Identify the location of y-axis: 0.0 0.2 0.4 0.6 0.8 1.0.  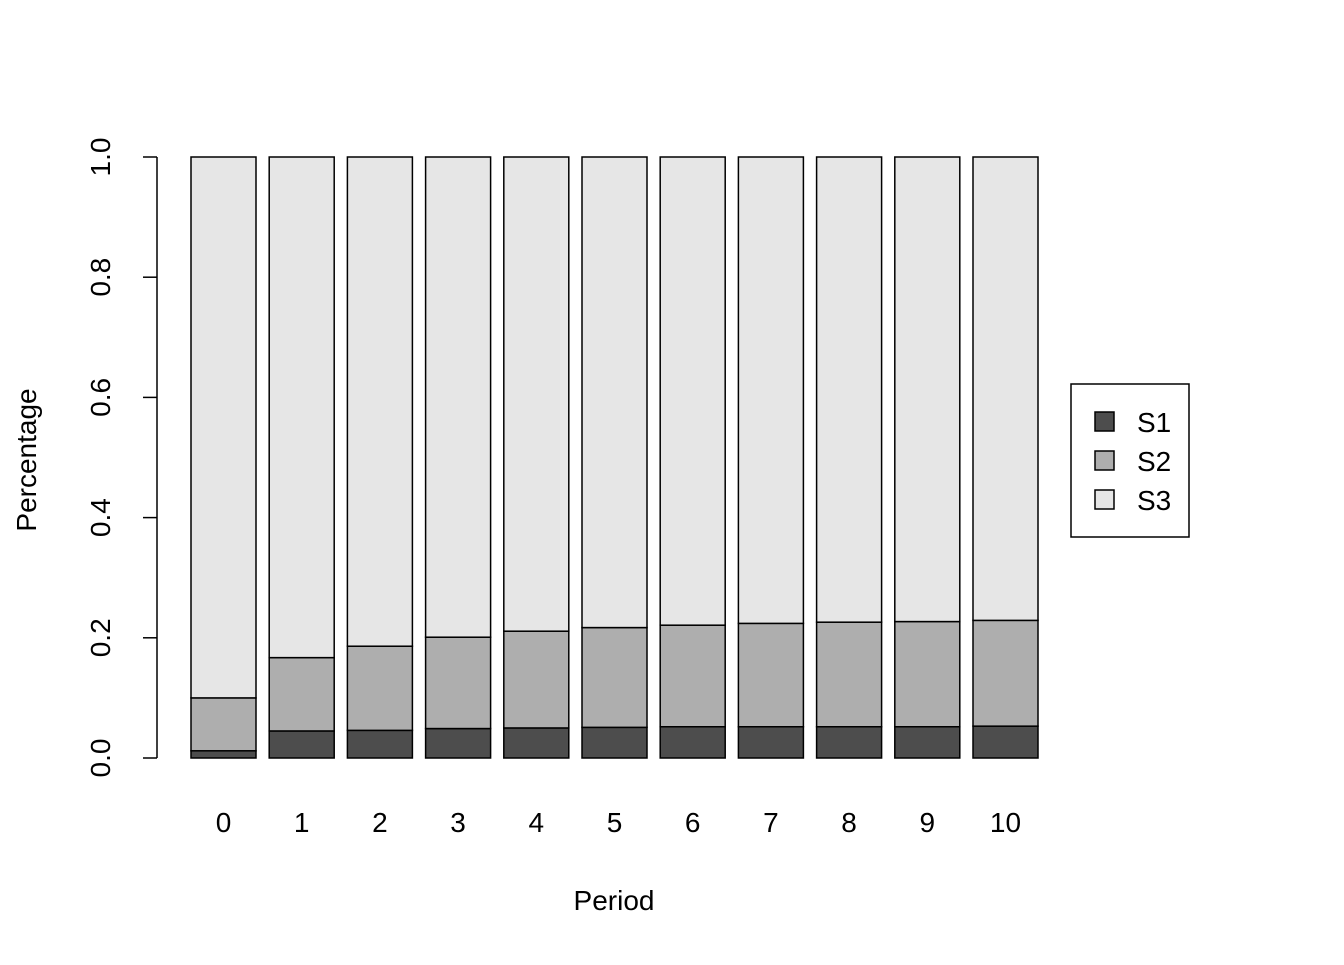
(121, 458).